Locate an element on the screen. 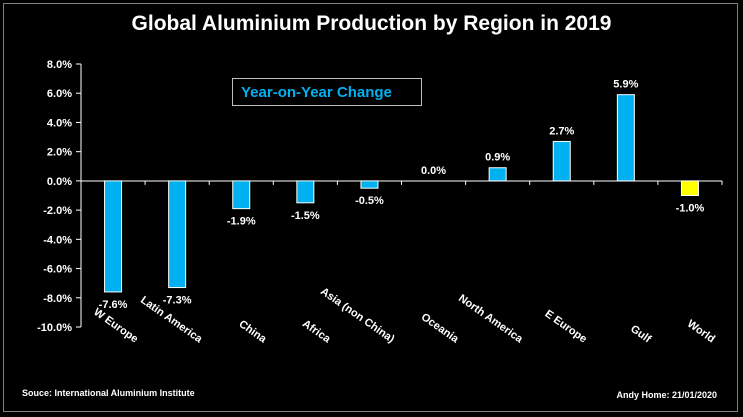 The width and height of the screenshot is (743, 417). bar-north-america is located at coordinates (497, 174).